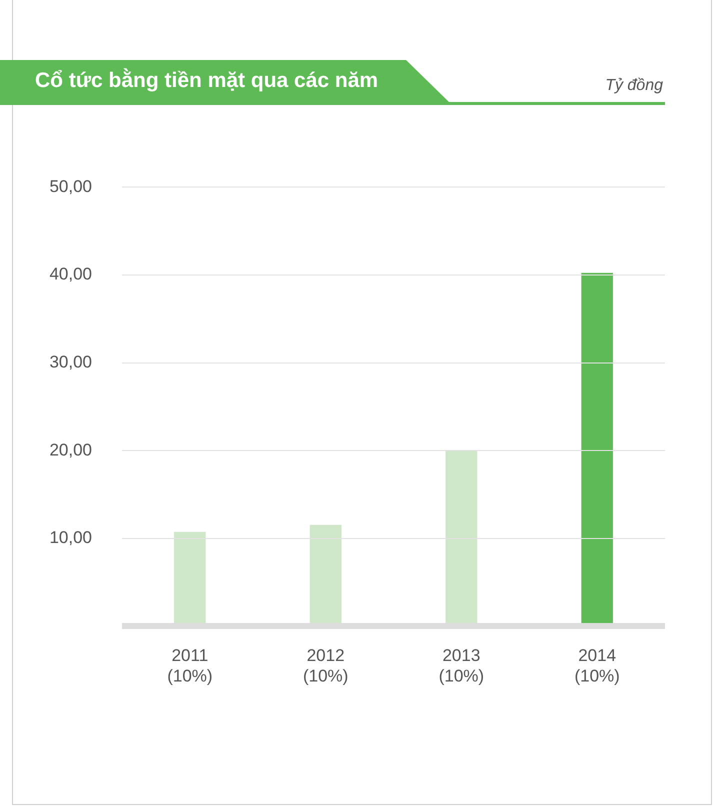 This screenshot has height=806, width=713. Describe the element at coordinates (70, 450) in the screenshot. I see `y-tick-label: 20,00` at that location.